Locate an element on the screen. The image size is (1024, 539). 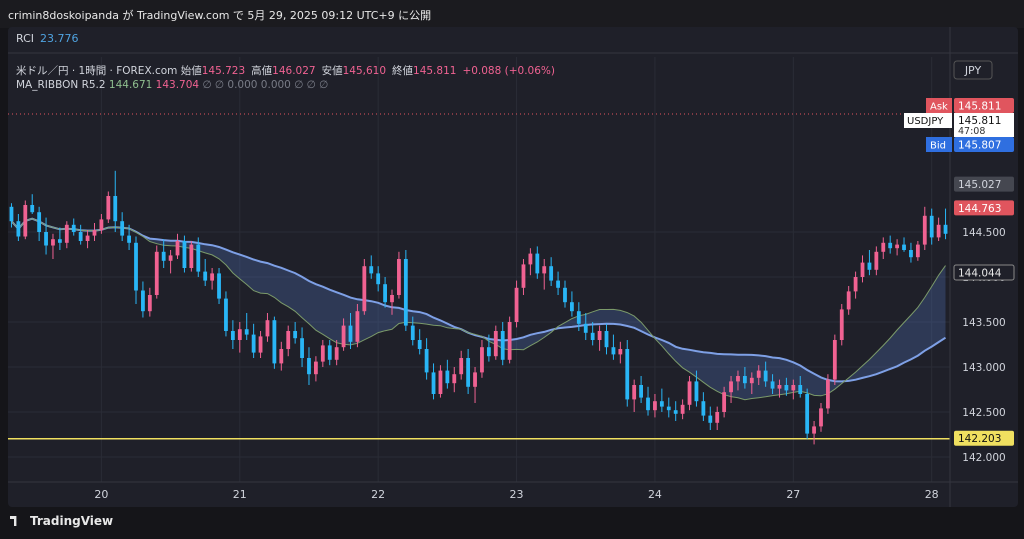
indicator-label: RCI 23.776 is located at coordinates (47, 38).